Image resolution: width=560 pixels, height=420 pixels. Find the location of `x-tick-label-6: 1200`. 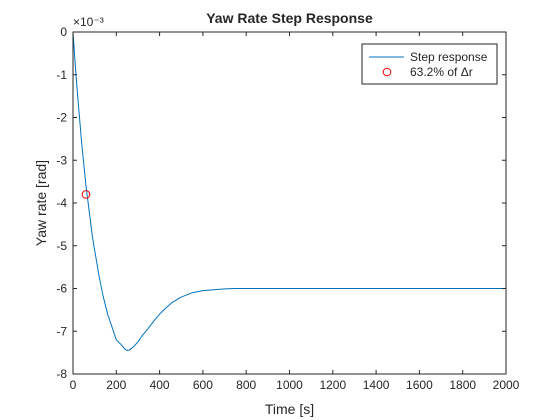

x-tick-label-6: 1200 is located at coordinates (332, 385).